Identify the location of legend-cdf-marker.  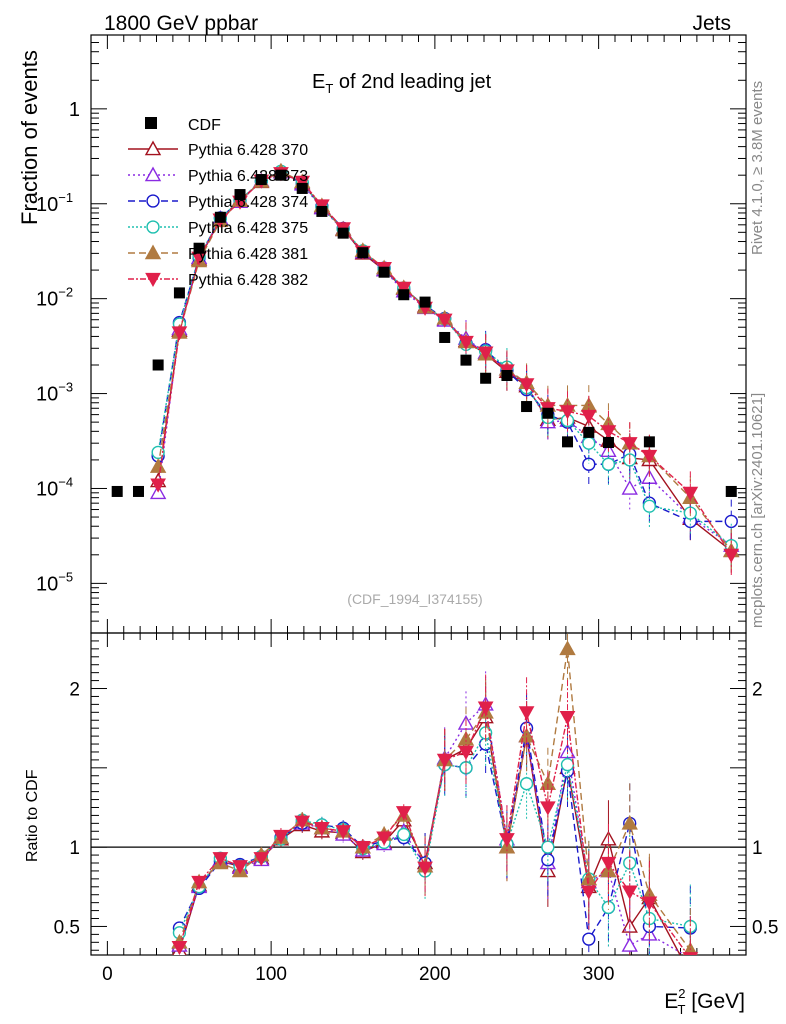
(151, 123).